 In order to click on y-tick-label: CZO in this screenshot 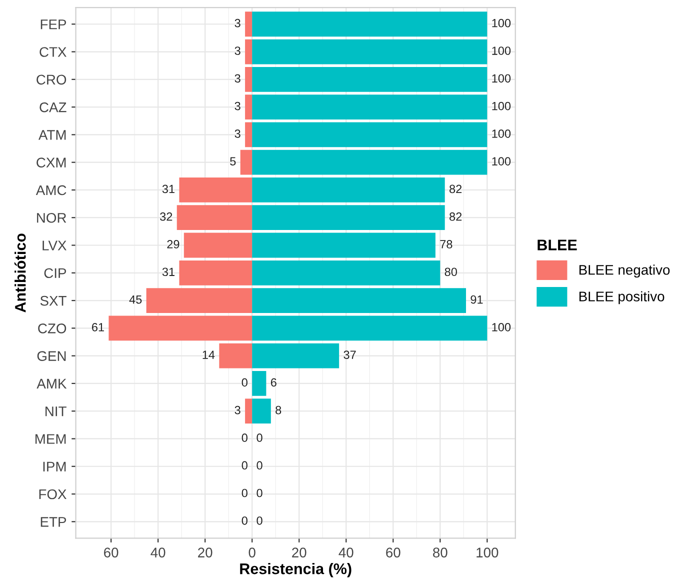, I will do `click(52, 329)`.